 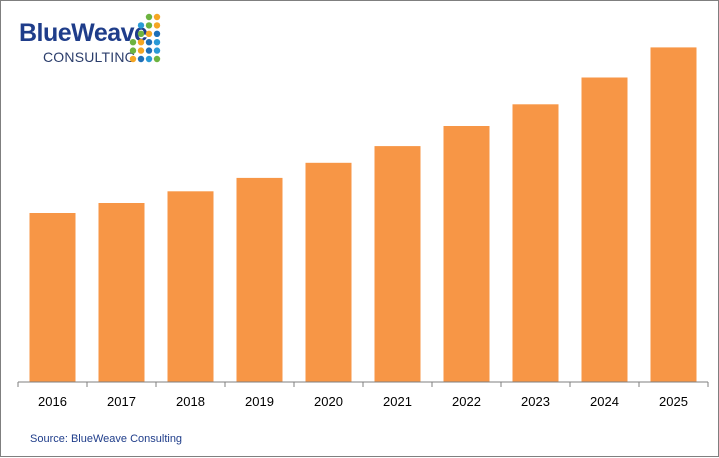 What do you see at coordinates (328, 401) in the screenshot?
I see `x-tick-label: 2020` at bounding box center [328, 401].